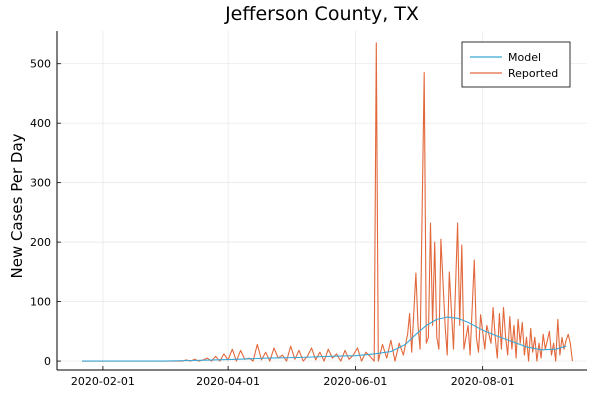 The height and width of the screenshot is (400, 600). What do you see at coordinates (40, 242) in the screenshot?
I see `y-tick-label: 200` at bounding box center [40, 242].